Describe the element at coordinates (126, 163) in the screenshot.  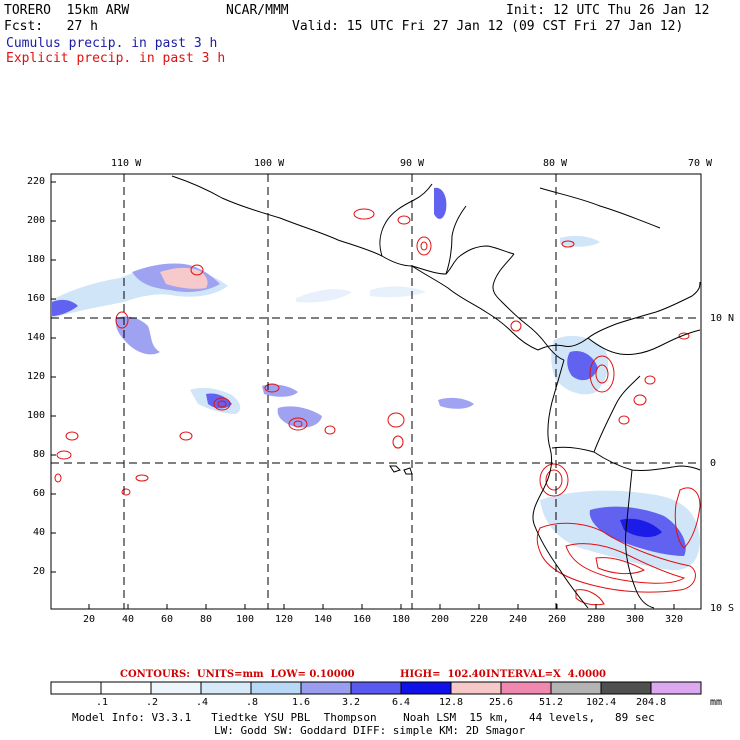
I see `lon-label-110w: 110 W` at that location.